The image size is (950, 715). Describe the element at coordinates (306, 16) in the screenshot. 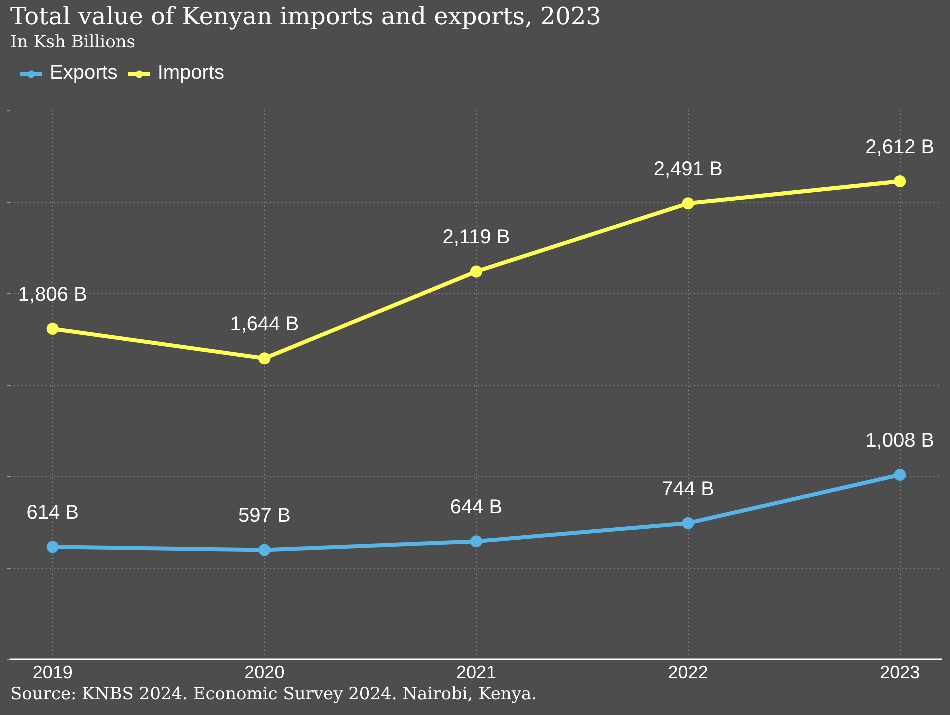

I see `chart-title: Total value of Kenyan imports and exports, 2023` at that location.